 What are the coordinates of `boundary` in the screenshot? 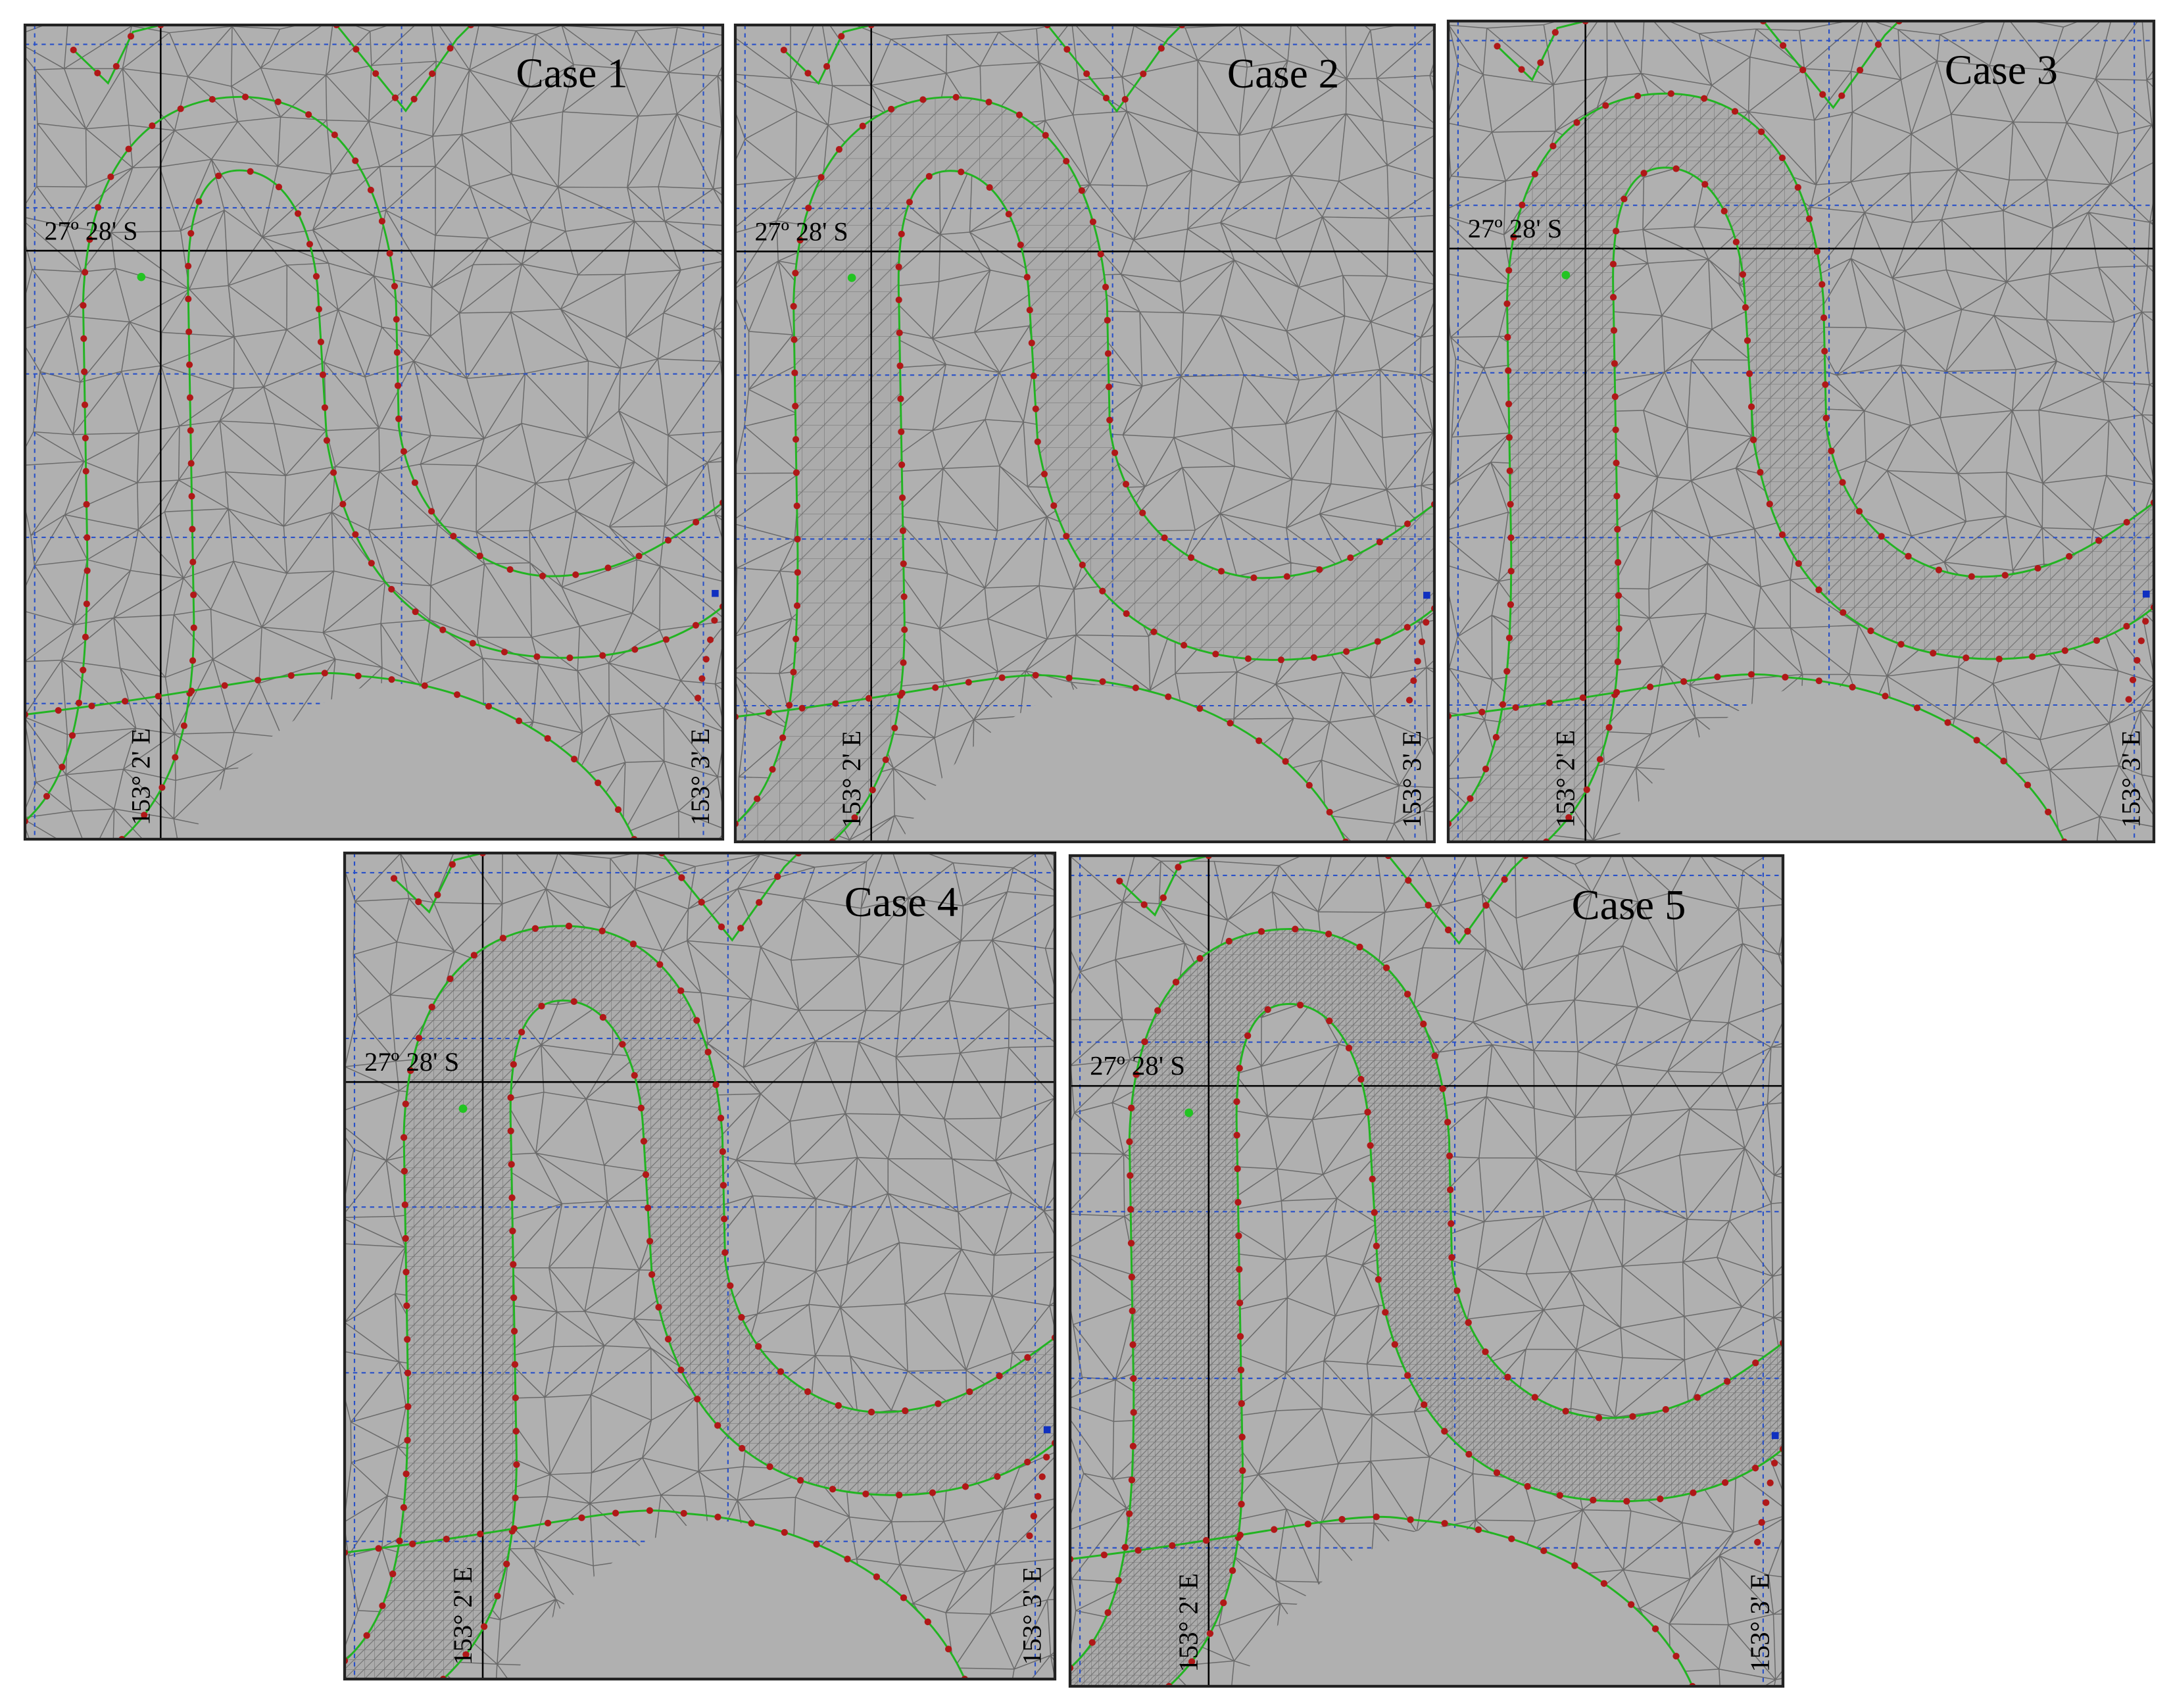 It's located at (1541, 51).